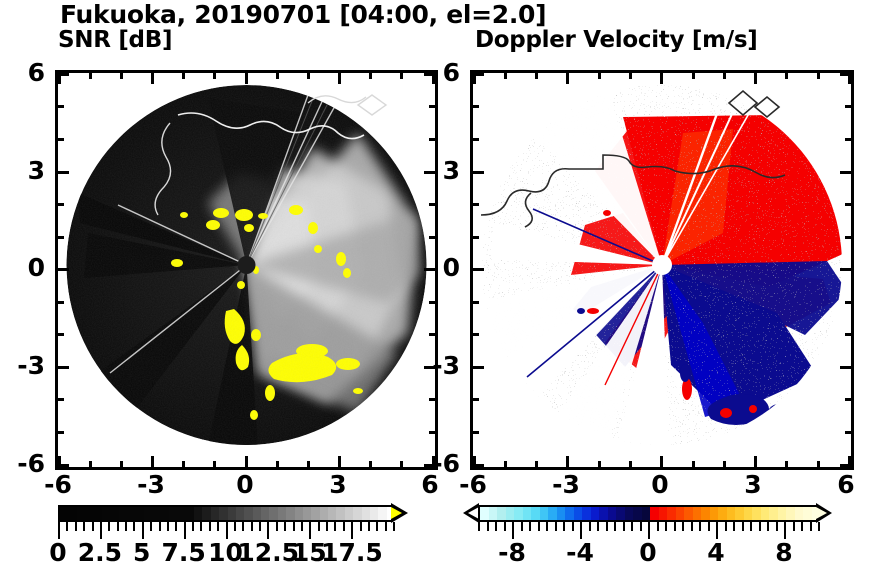  What do you see at coordinates (396, 513) in the screenshot?
I see `snr-colorbar-arrow-fill` at bounding box center [396, 513].